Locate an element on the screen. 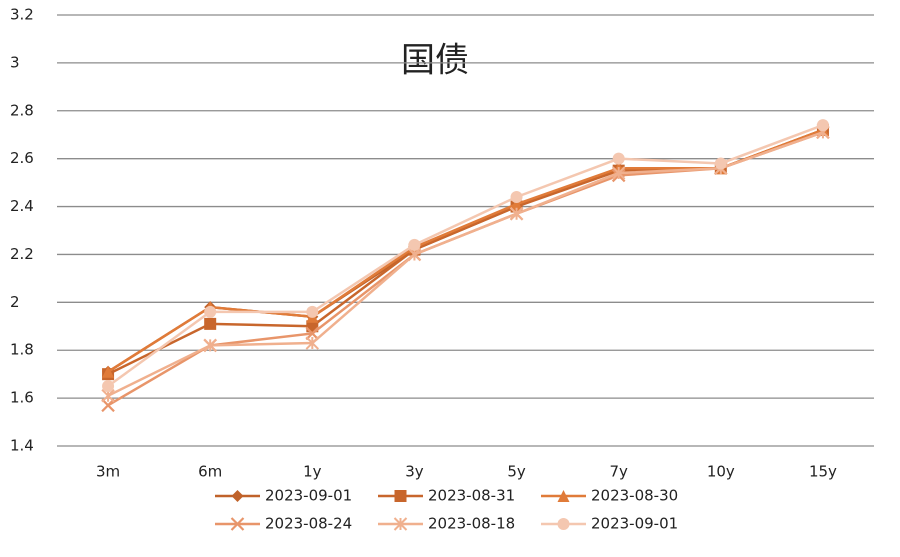 Image resolution: width=900 pixels, height=557 pixels. y-tick-label: 2 is located at coordinates (15, 302).